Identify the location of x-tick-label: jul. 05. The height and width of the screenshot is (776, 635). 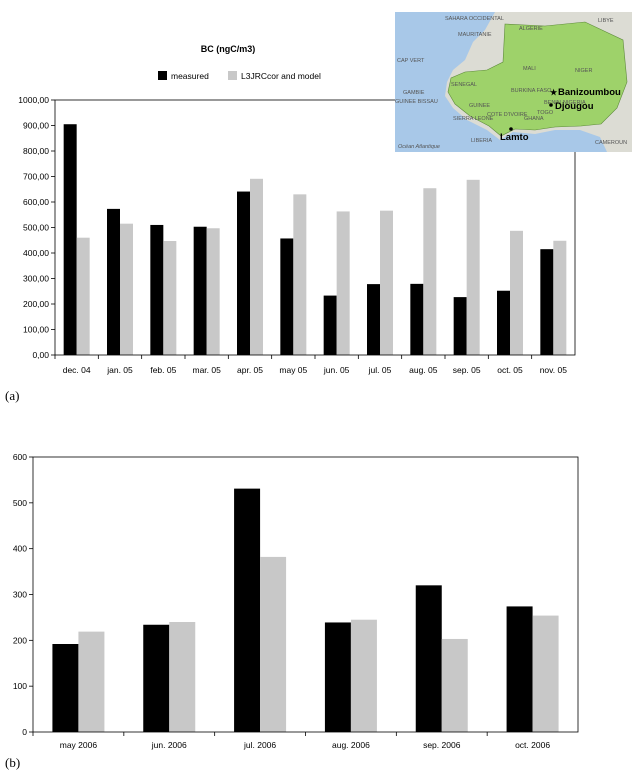
(380, 370).